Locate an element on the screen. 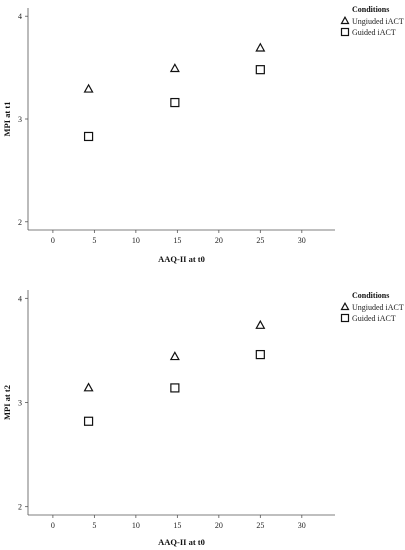 The width and height of the screenshot is (405, 550). y-axis-title: MPI at t1 is located at coordinates (7, 119).